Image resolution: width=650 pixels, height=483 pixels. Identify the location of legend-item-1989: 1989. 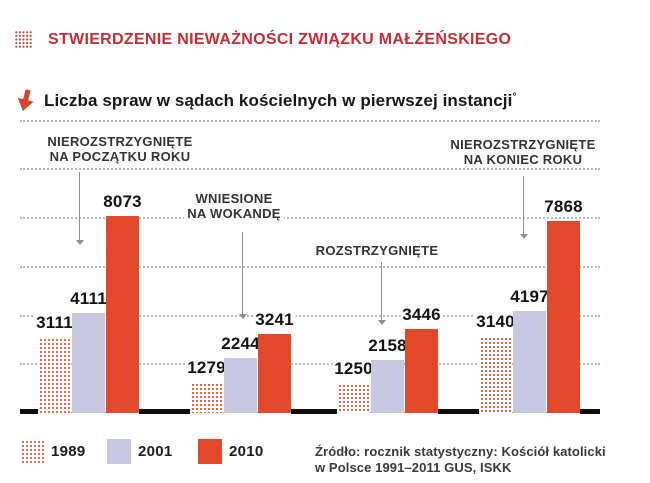
(53, 451).